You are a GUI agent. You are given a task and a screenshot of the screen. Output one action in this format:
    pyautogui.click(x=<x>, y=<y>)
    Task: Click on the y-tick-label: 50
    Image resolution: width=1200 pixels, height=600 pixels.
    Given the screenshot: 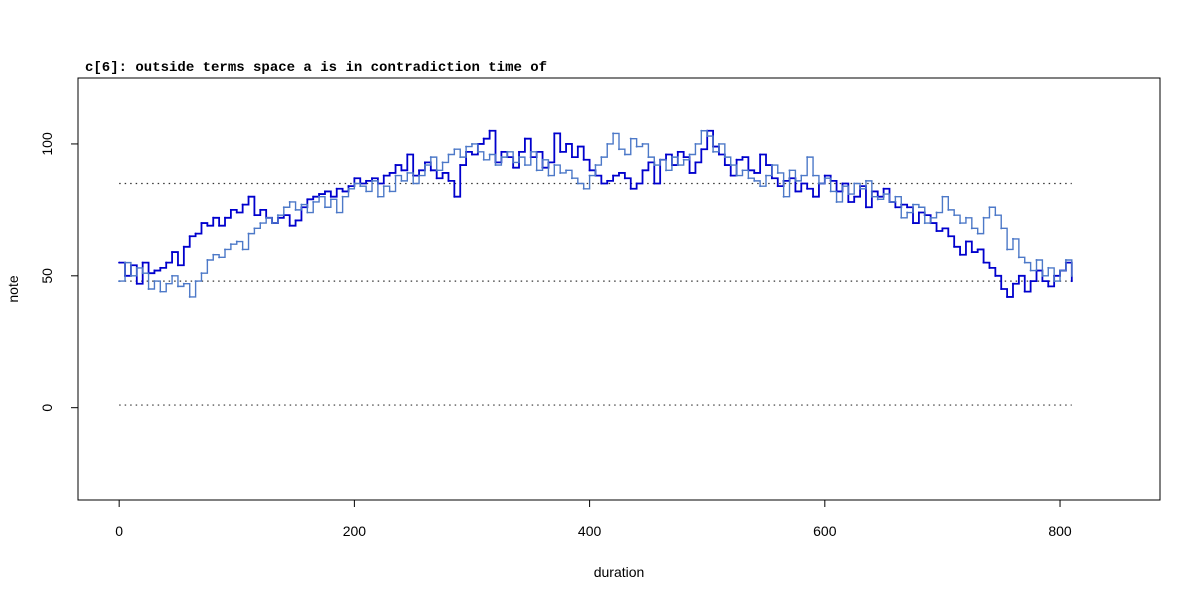 What is the action you would take?
    pyautogui.click(x=47, y=276)
    